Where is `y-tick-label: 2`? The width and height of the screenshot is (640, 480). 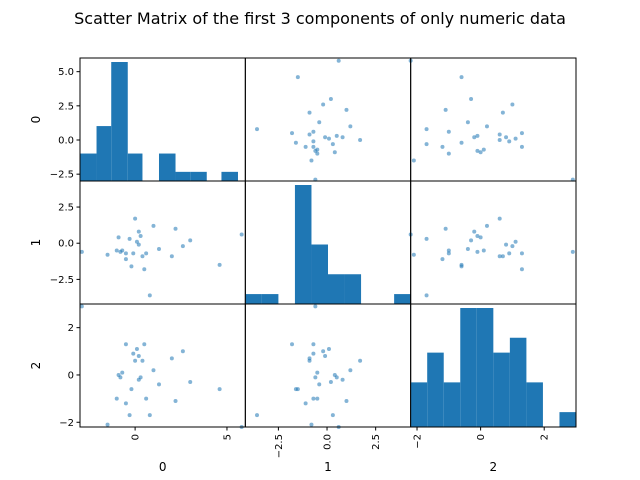 y-tick-label: 2 is located at coordinates (71, 328).